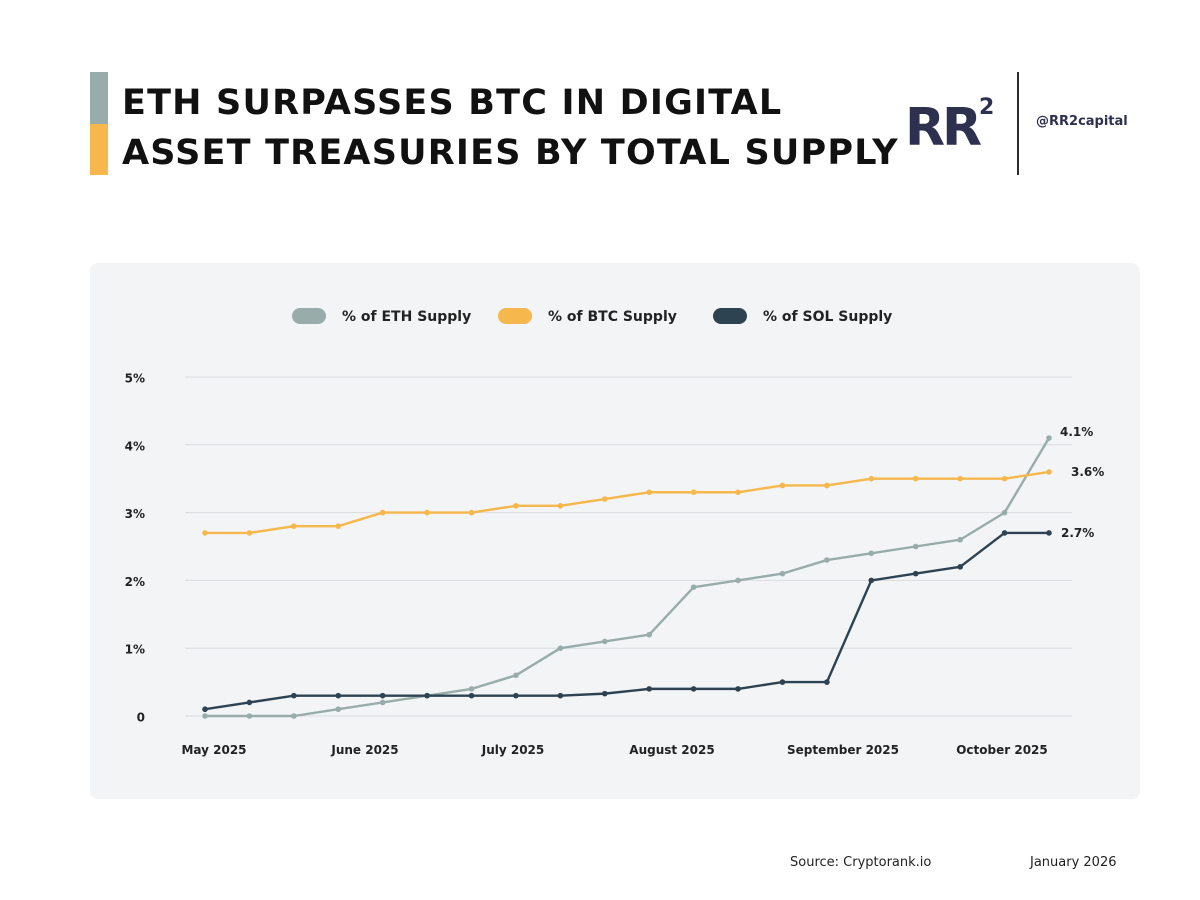 Image resolution: width=1200 pixels, height=900 pixels. I want to click on legend-label: % of ETH Supply, so click(406, 317).